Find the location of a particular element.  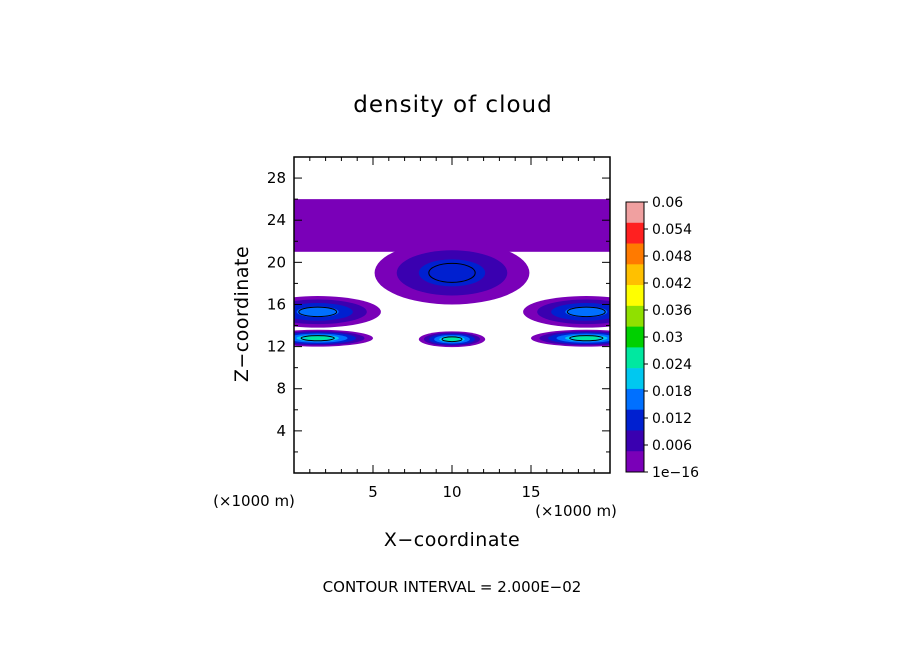

x-unit-label-left: (×1000 m) is located at coordinates (254, 501).